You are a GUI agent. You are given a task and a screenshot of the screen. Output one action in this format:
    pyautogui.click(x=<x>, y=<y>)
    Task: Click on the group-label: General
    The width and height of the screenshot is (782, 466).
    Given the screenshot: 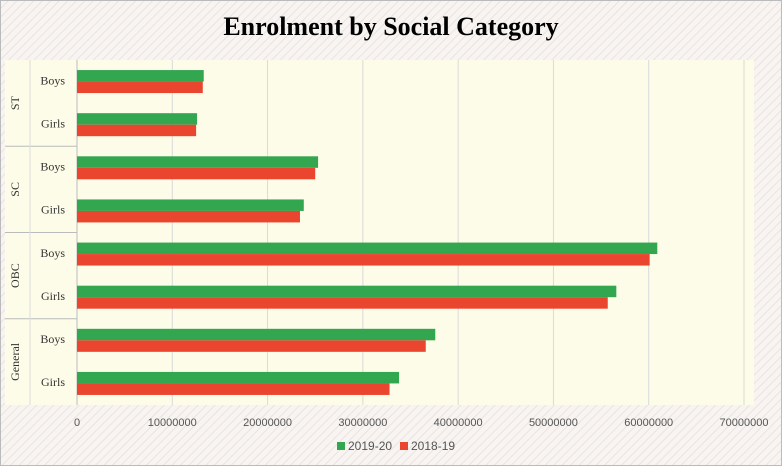 What is the action you would take?
    pyautogui.click(x=15, y=361)
    